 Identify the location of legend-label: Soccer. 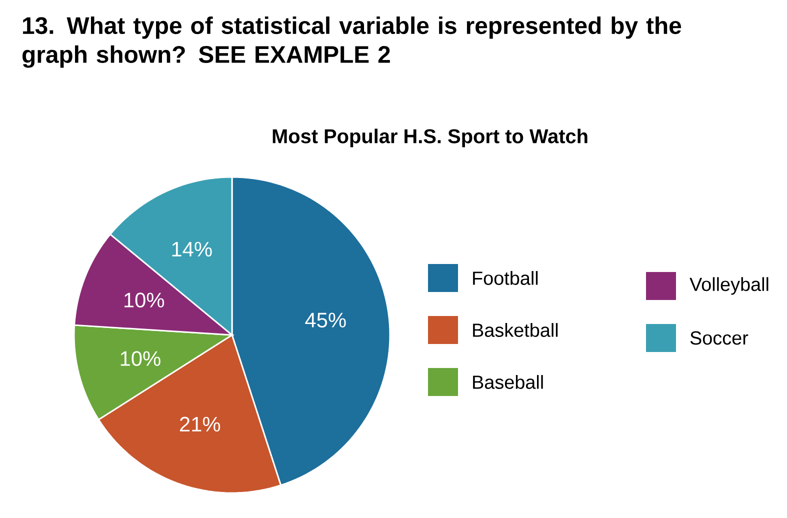
(719, 338).